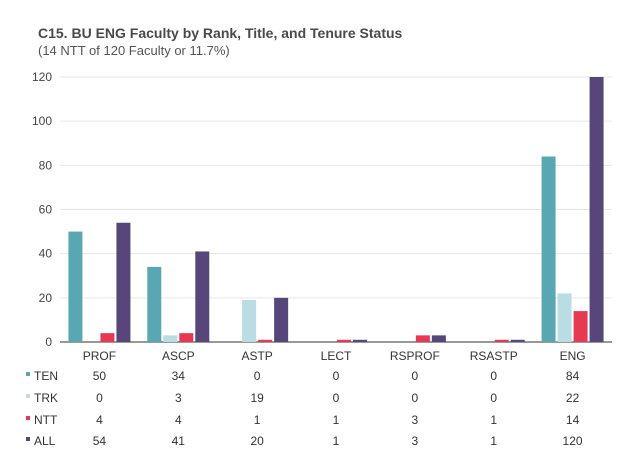 The height and width of the screenshot is (472, 636). I want to click on data-table-cell: 22, so click(573, 398).